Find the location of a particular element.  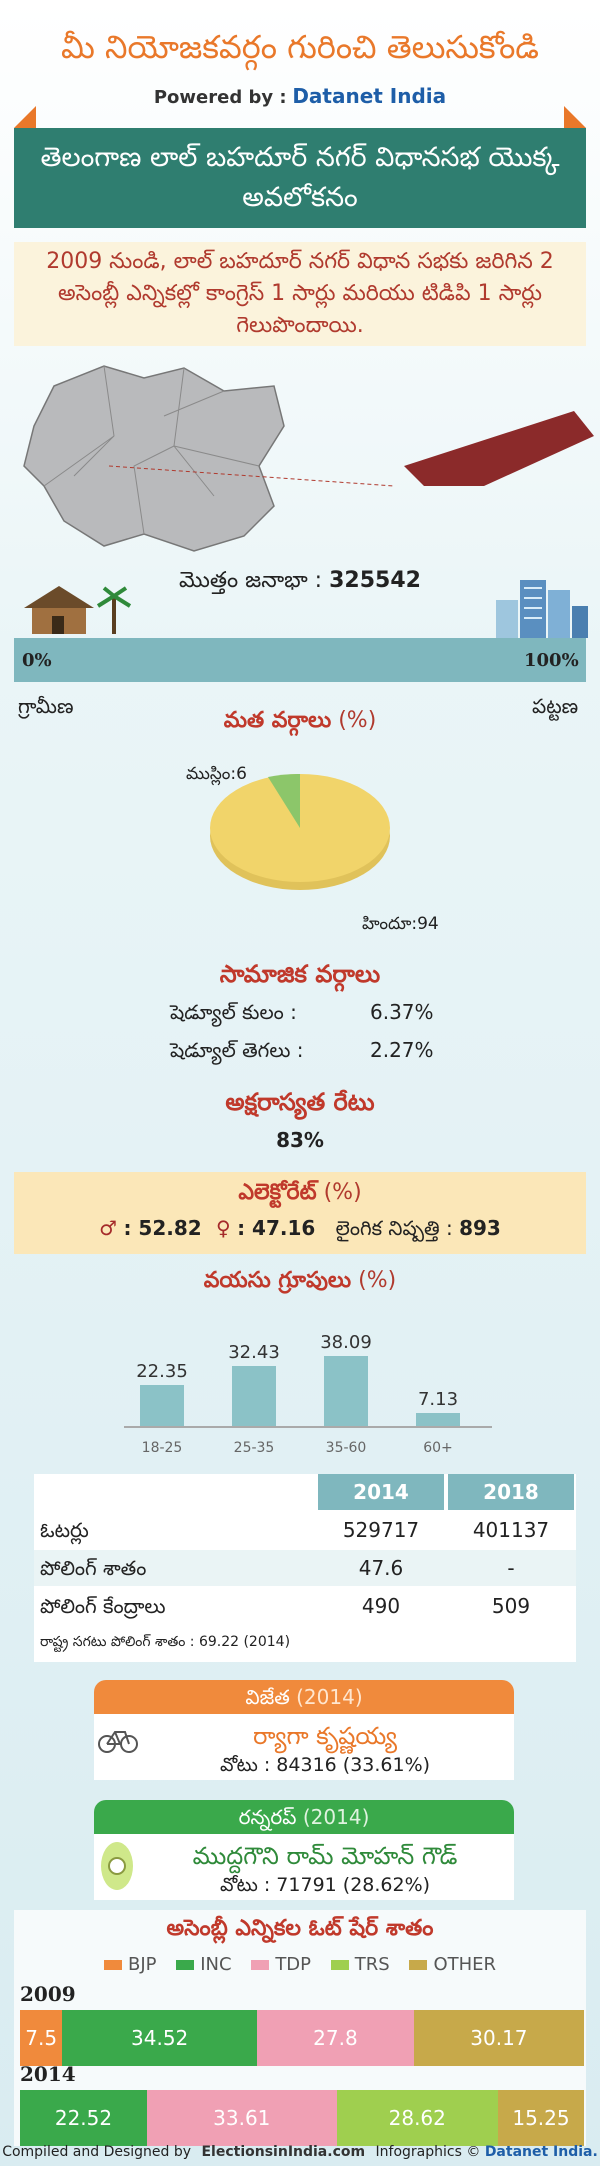

powered-by: Powered by : Datanet India is located at coordinates (300, 96).